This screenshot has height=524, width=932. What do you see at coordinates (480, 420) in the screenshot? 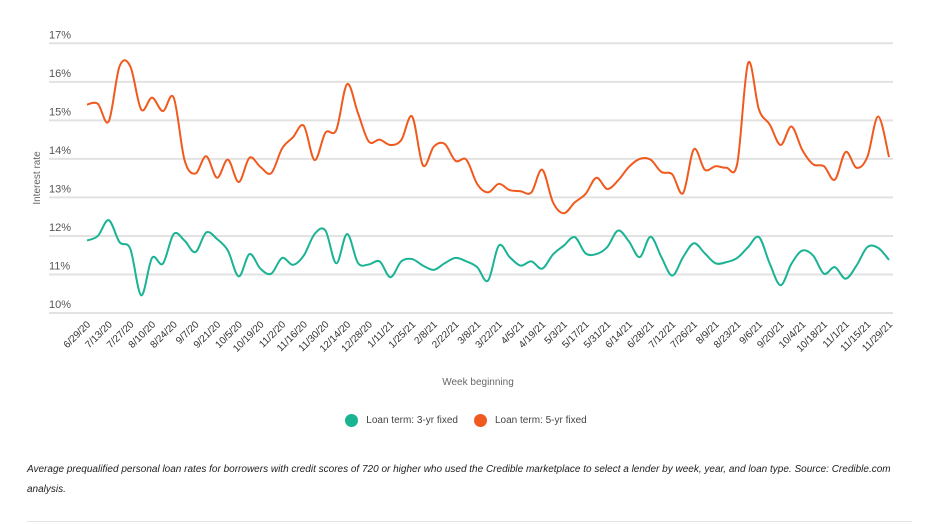
I see `legend-swatch-5yr` at bounding box center [480, 420].